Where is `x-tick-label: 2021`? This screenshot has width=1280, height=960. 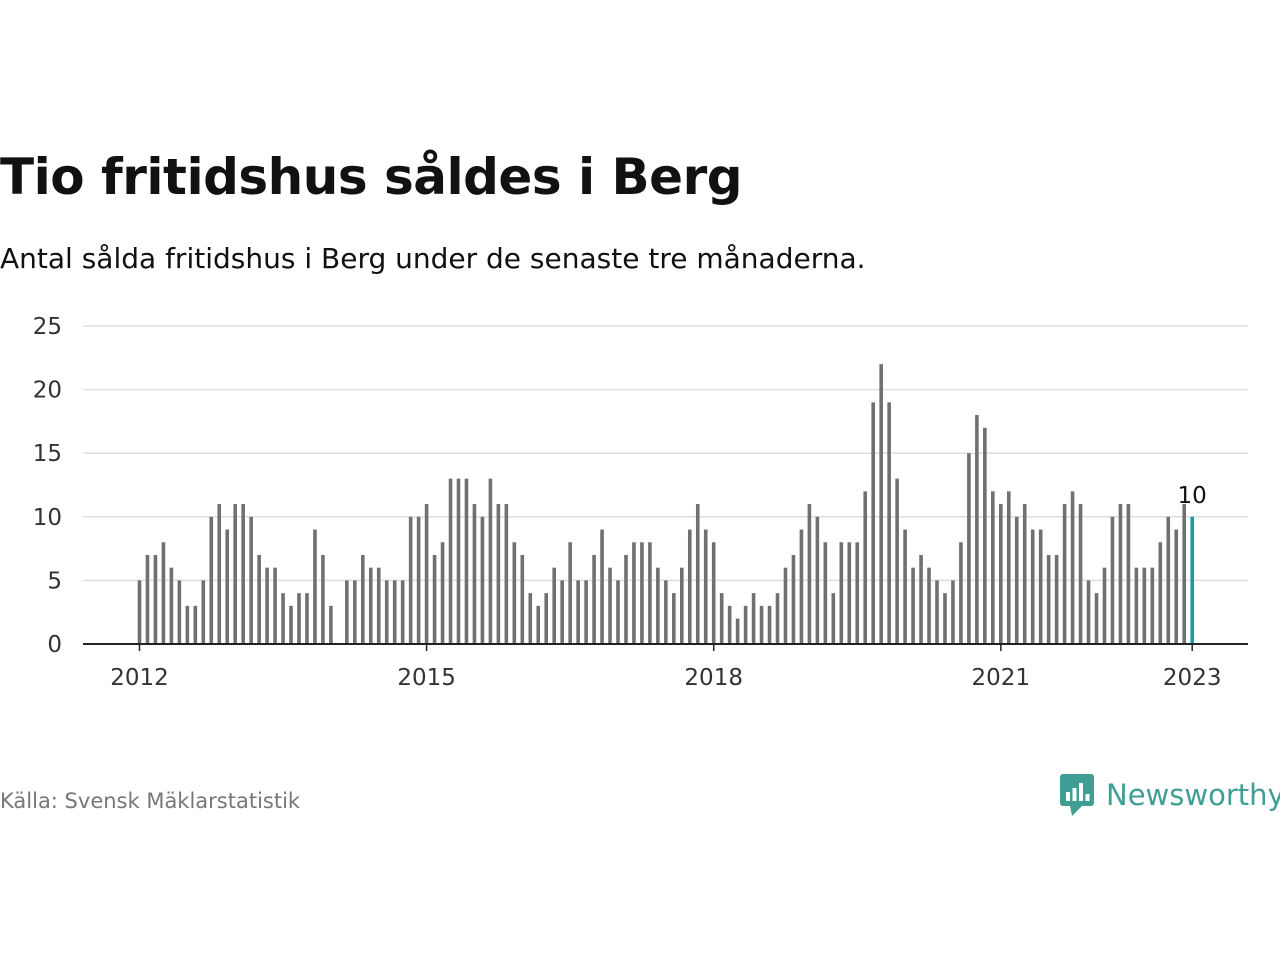 x-tick-label: 2021 is located at coordinates (1001, 678).